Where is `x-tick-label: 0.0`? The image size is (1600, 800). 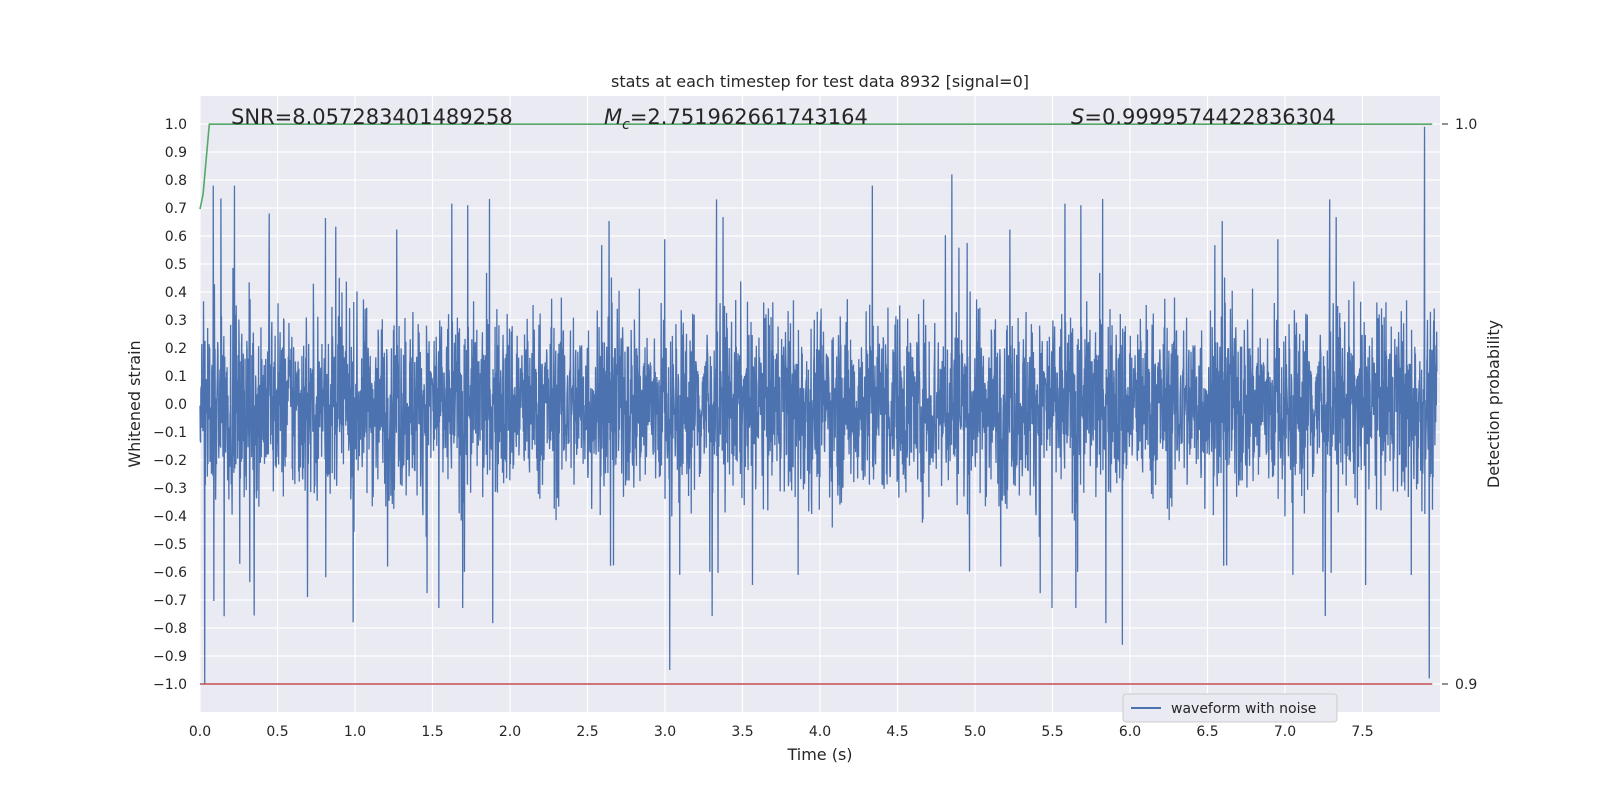
x-tick-label: 0.0 is located at coordinates (200, 732).